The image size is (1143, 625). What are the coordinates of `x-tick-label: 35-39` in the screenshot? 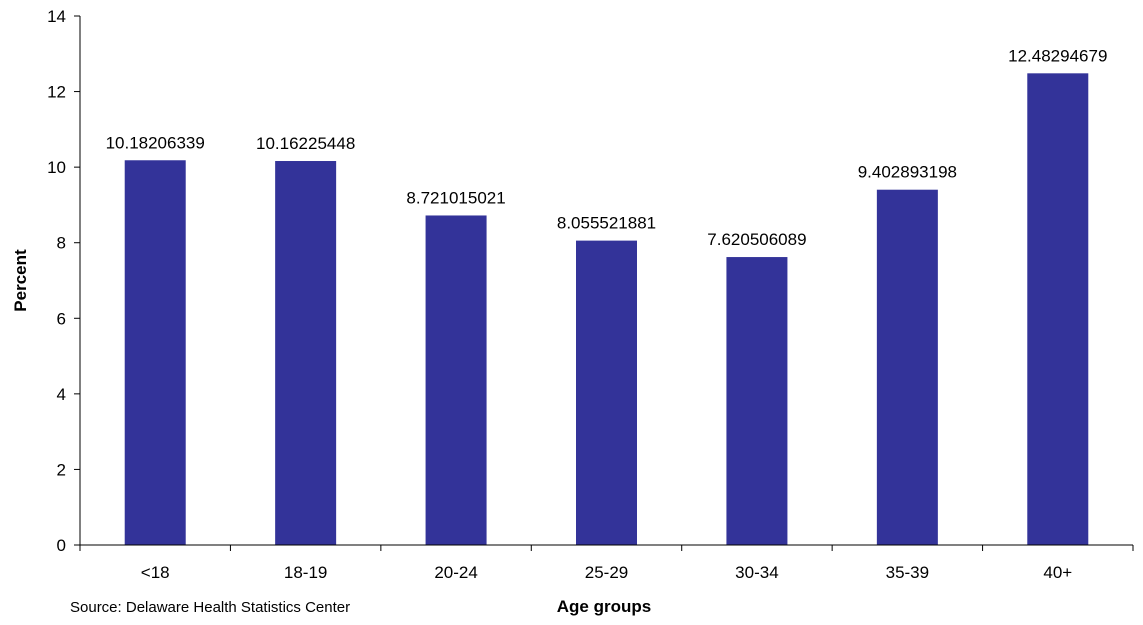 It's located at (907, 572).